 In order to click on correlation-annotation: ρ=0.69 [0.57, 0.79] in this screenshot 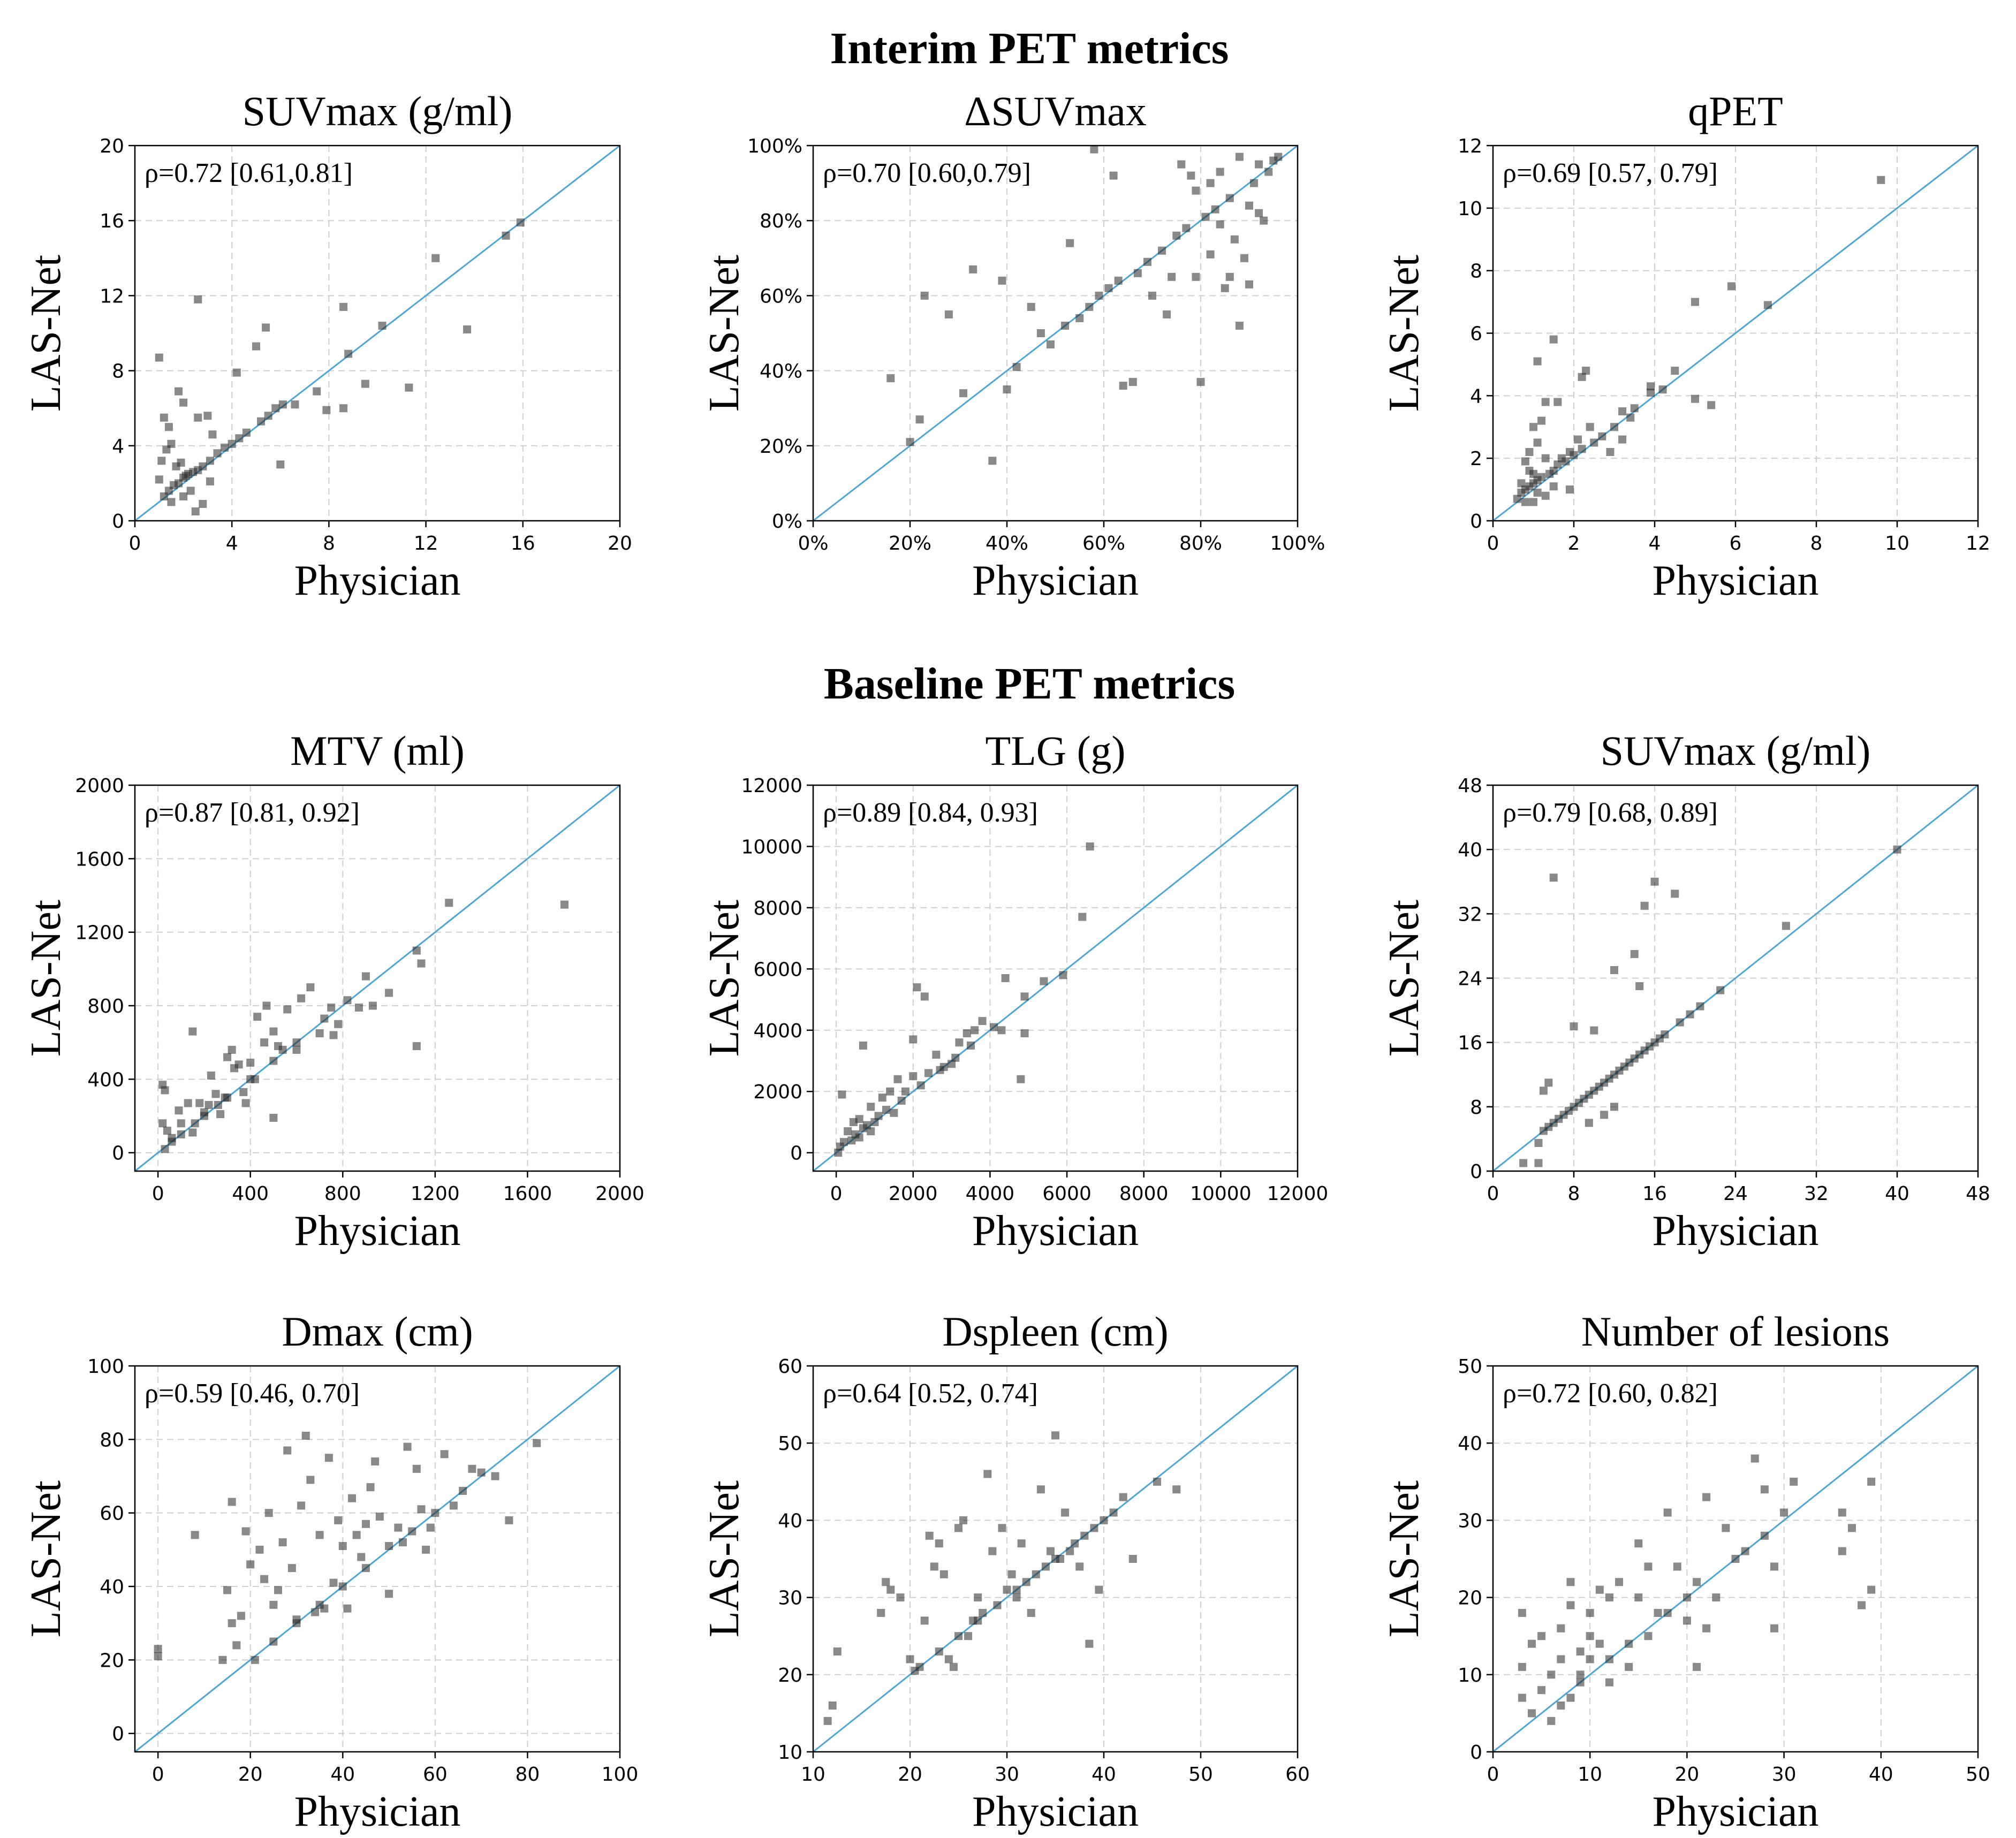, I will do `click(1610, 173)`.